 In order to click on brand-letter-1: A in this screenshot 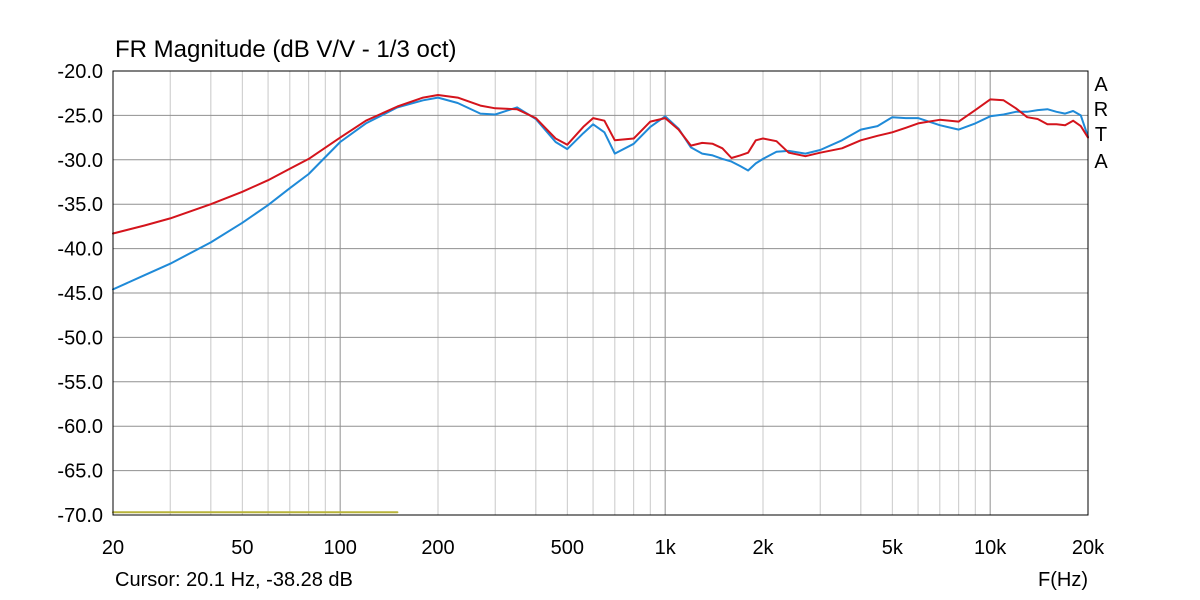, I will do `click(1101, 85)`.